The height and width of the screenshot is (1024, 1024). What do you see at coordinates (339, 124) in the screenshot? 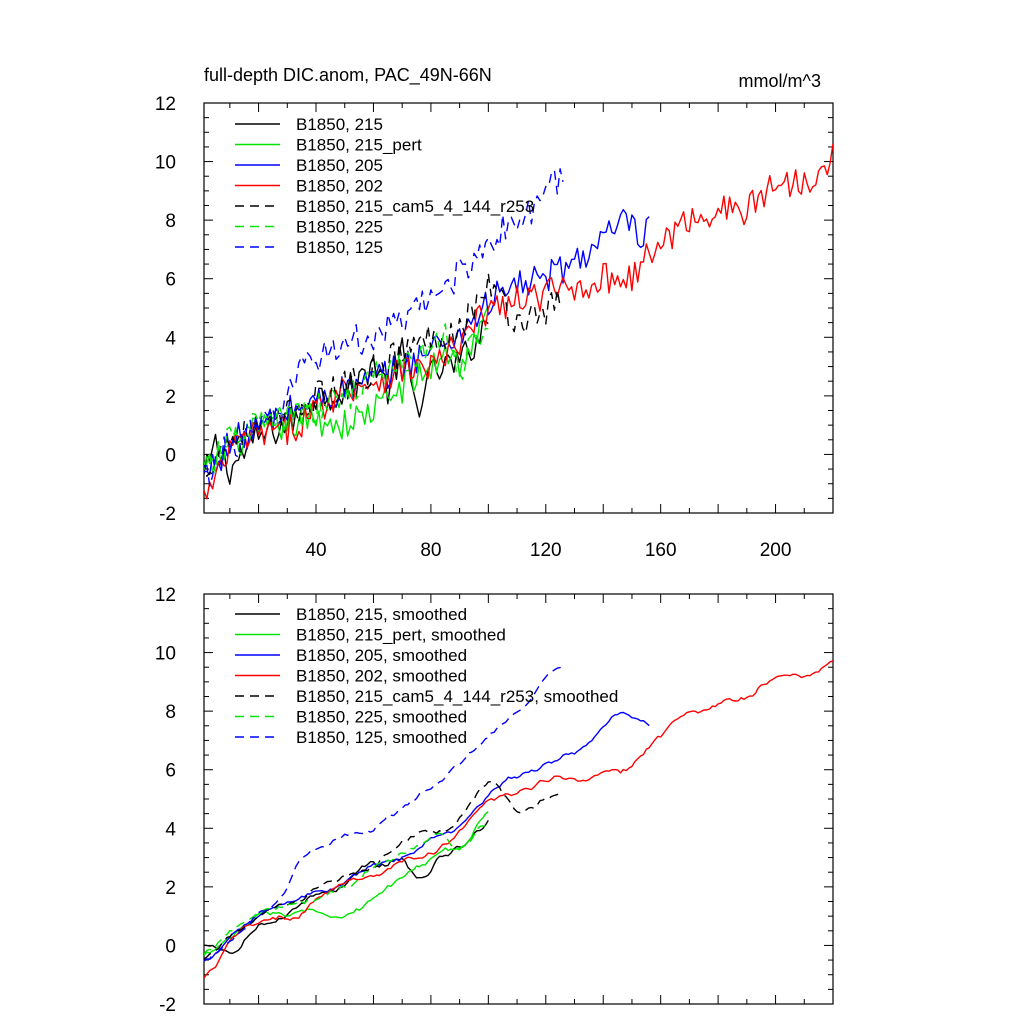
I see `legend-label: B1850, 215` at bounding box center [339, 124].